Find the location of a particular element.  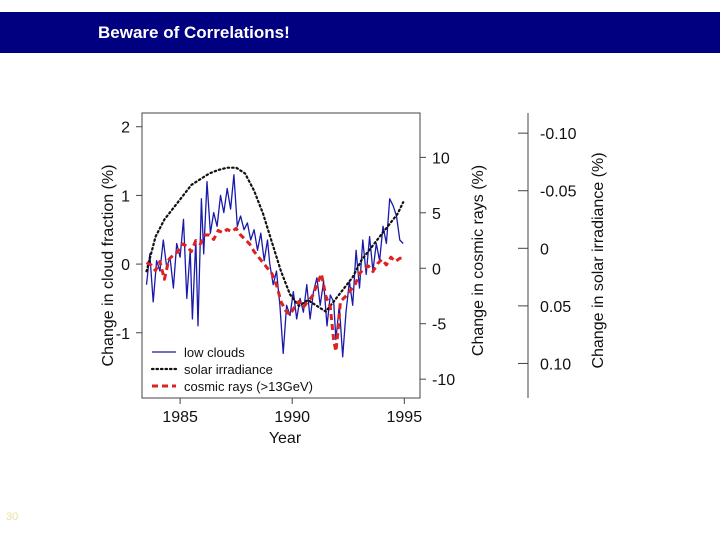

x-tick-label-1: 1990 is located at coordinates (292, 417).